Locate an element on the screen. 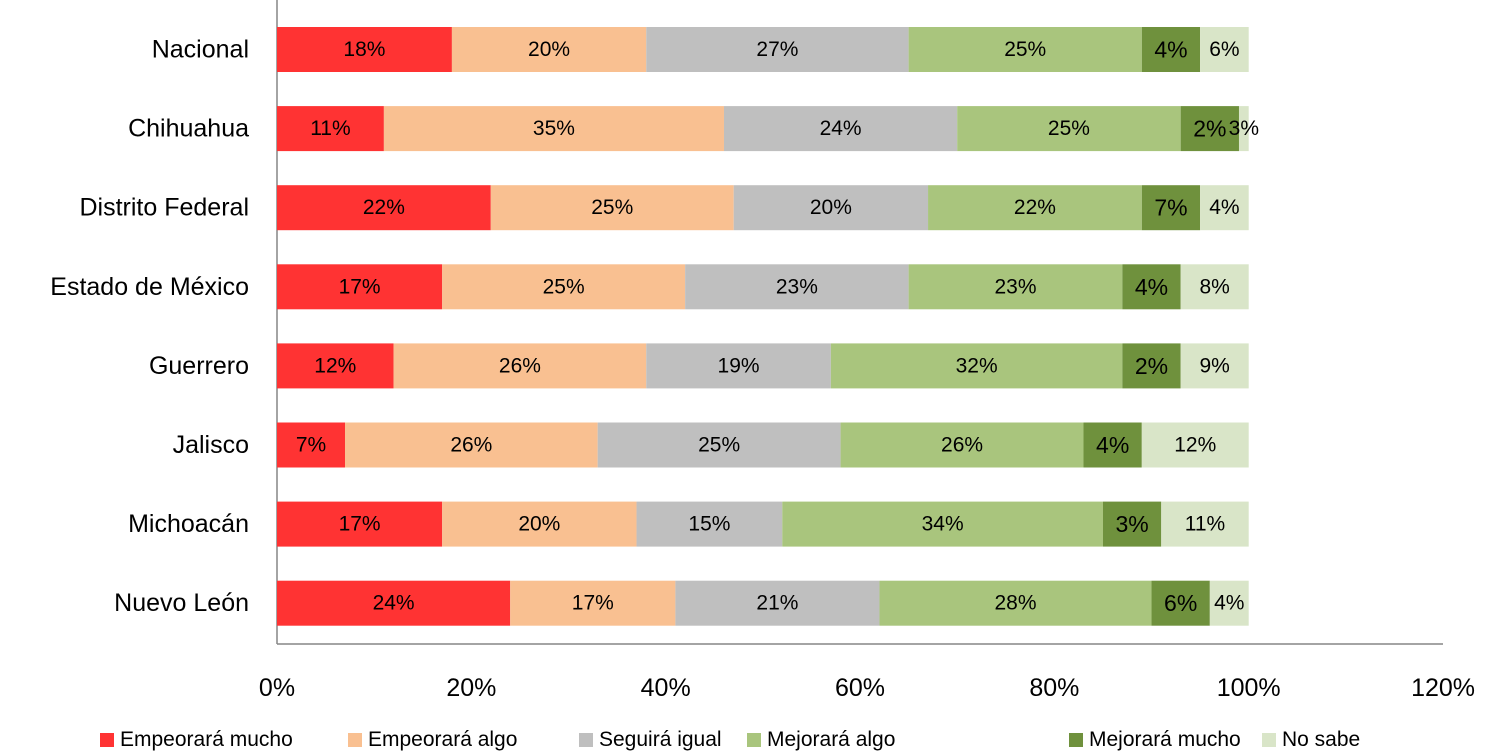 The height and width of the screenshot is (753, 1487). data-label: 3% is located at coordinates (1244, 128).